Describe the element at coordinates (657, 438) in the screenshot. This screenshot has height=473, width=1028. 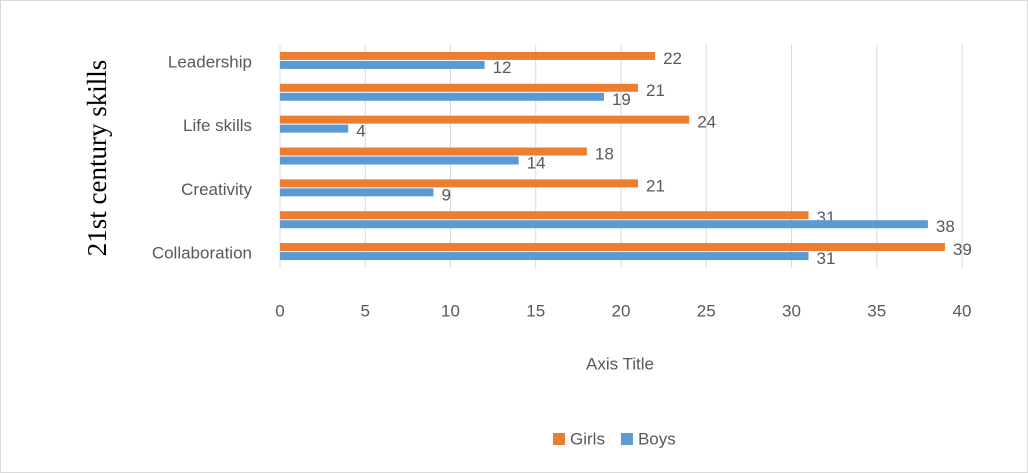
I see `legend-label: Boys` at that location.